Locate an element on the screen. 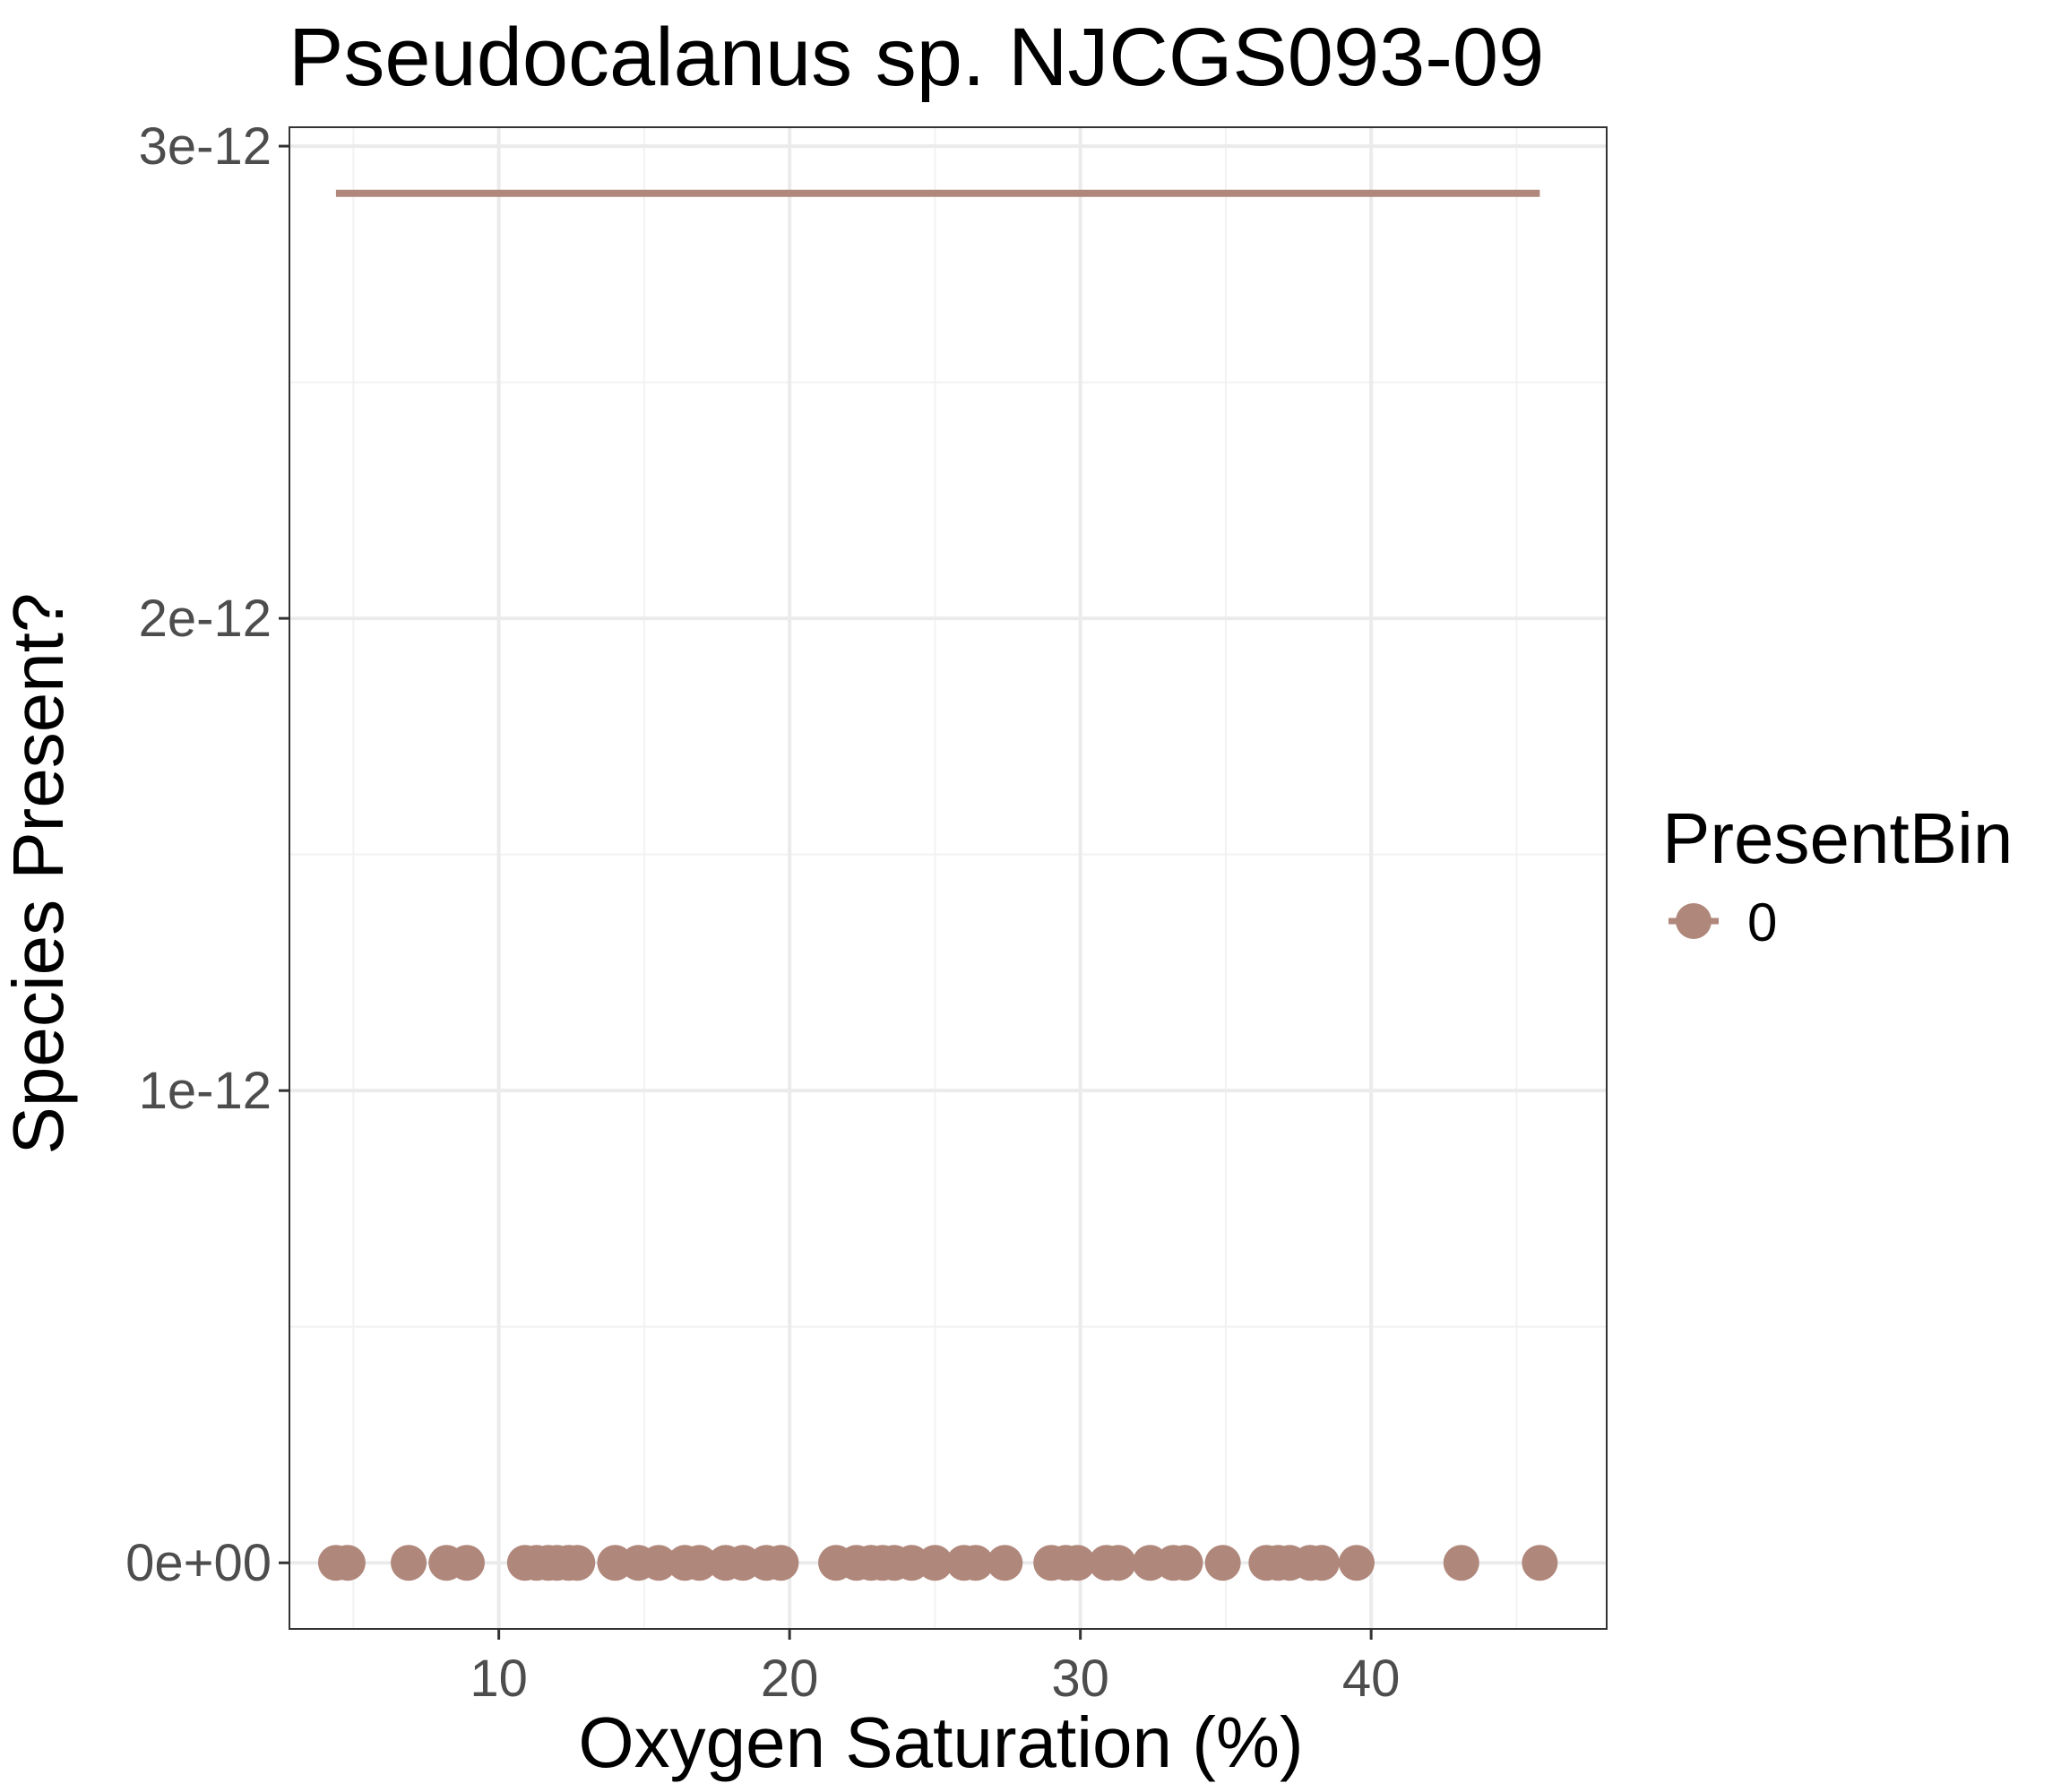 The height and width of the screenshot is (1792, 2061). legend-label: 0 is located at coordinates (1762, 922).